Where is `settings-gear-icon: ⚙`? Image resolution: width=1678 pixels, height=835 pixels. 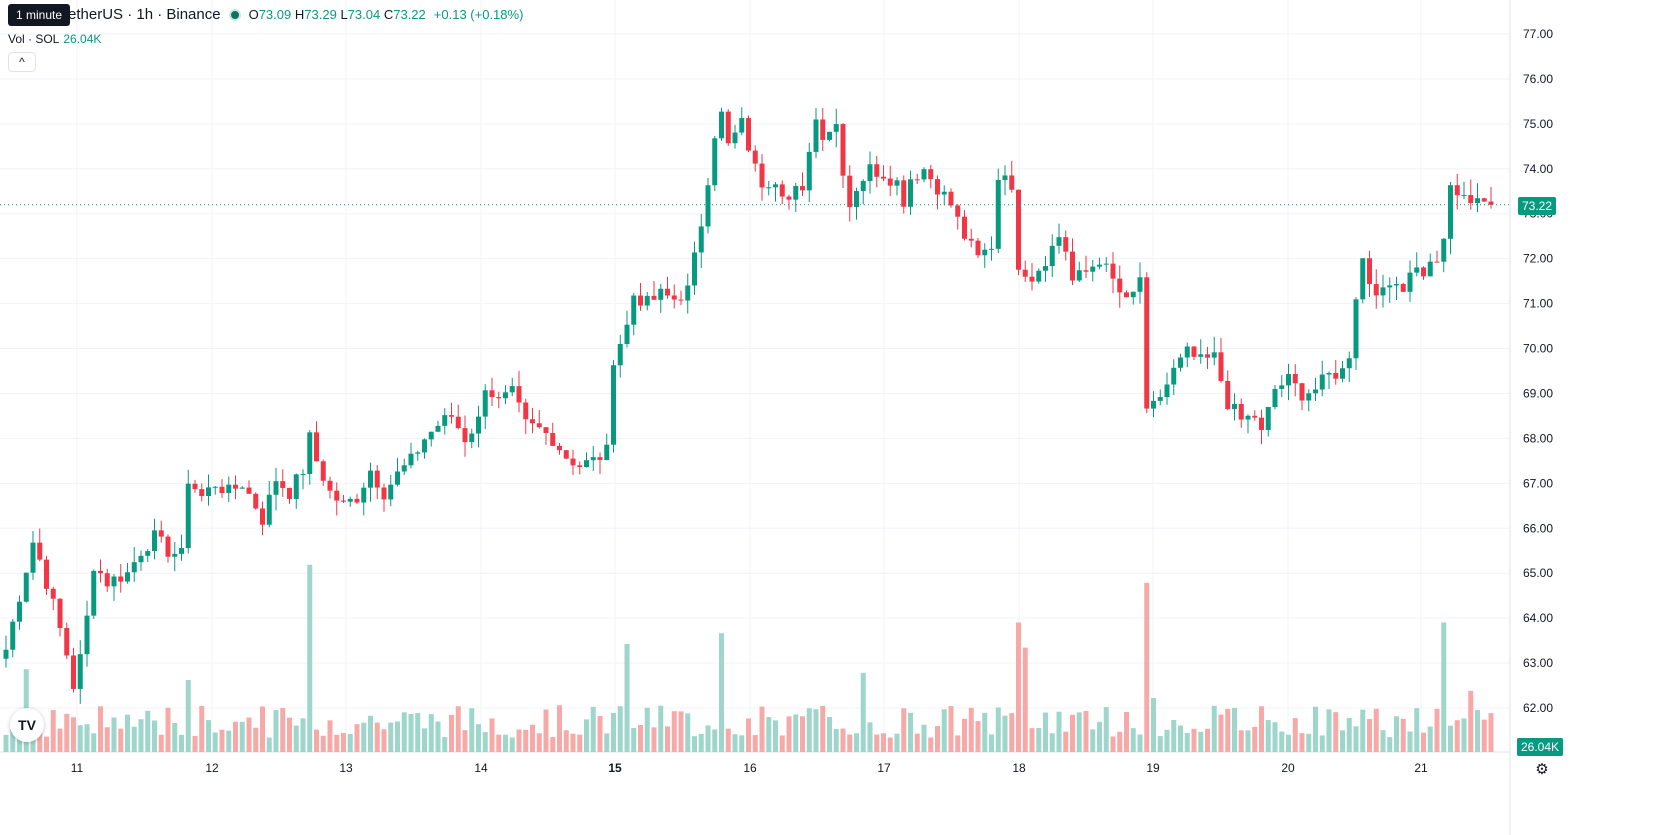 settings-gear-icon: ⚙ is located at coordinates (1542, 769).